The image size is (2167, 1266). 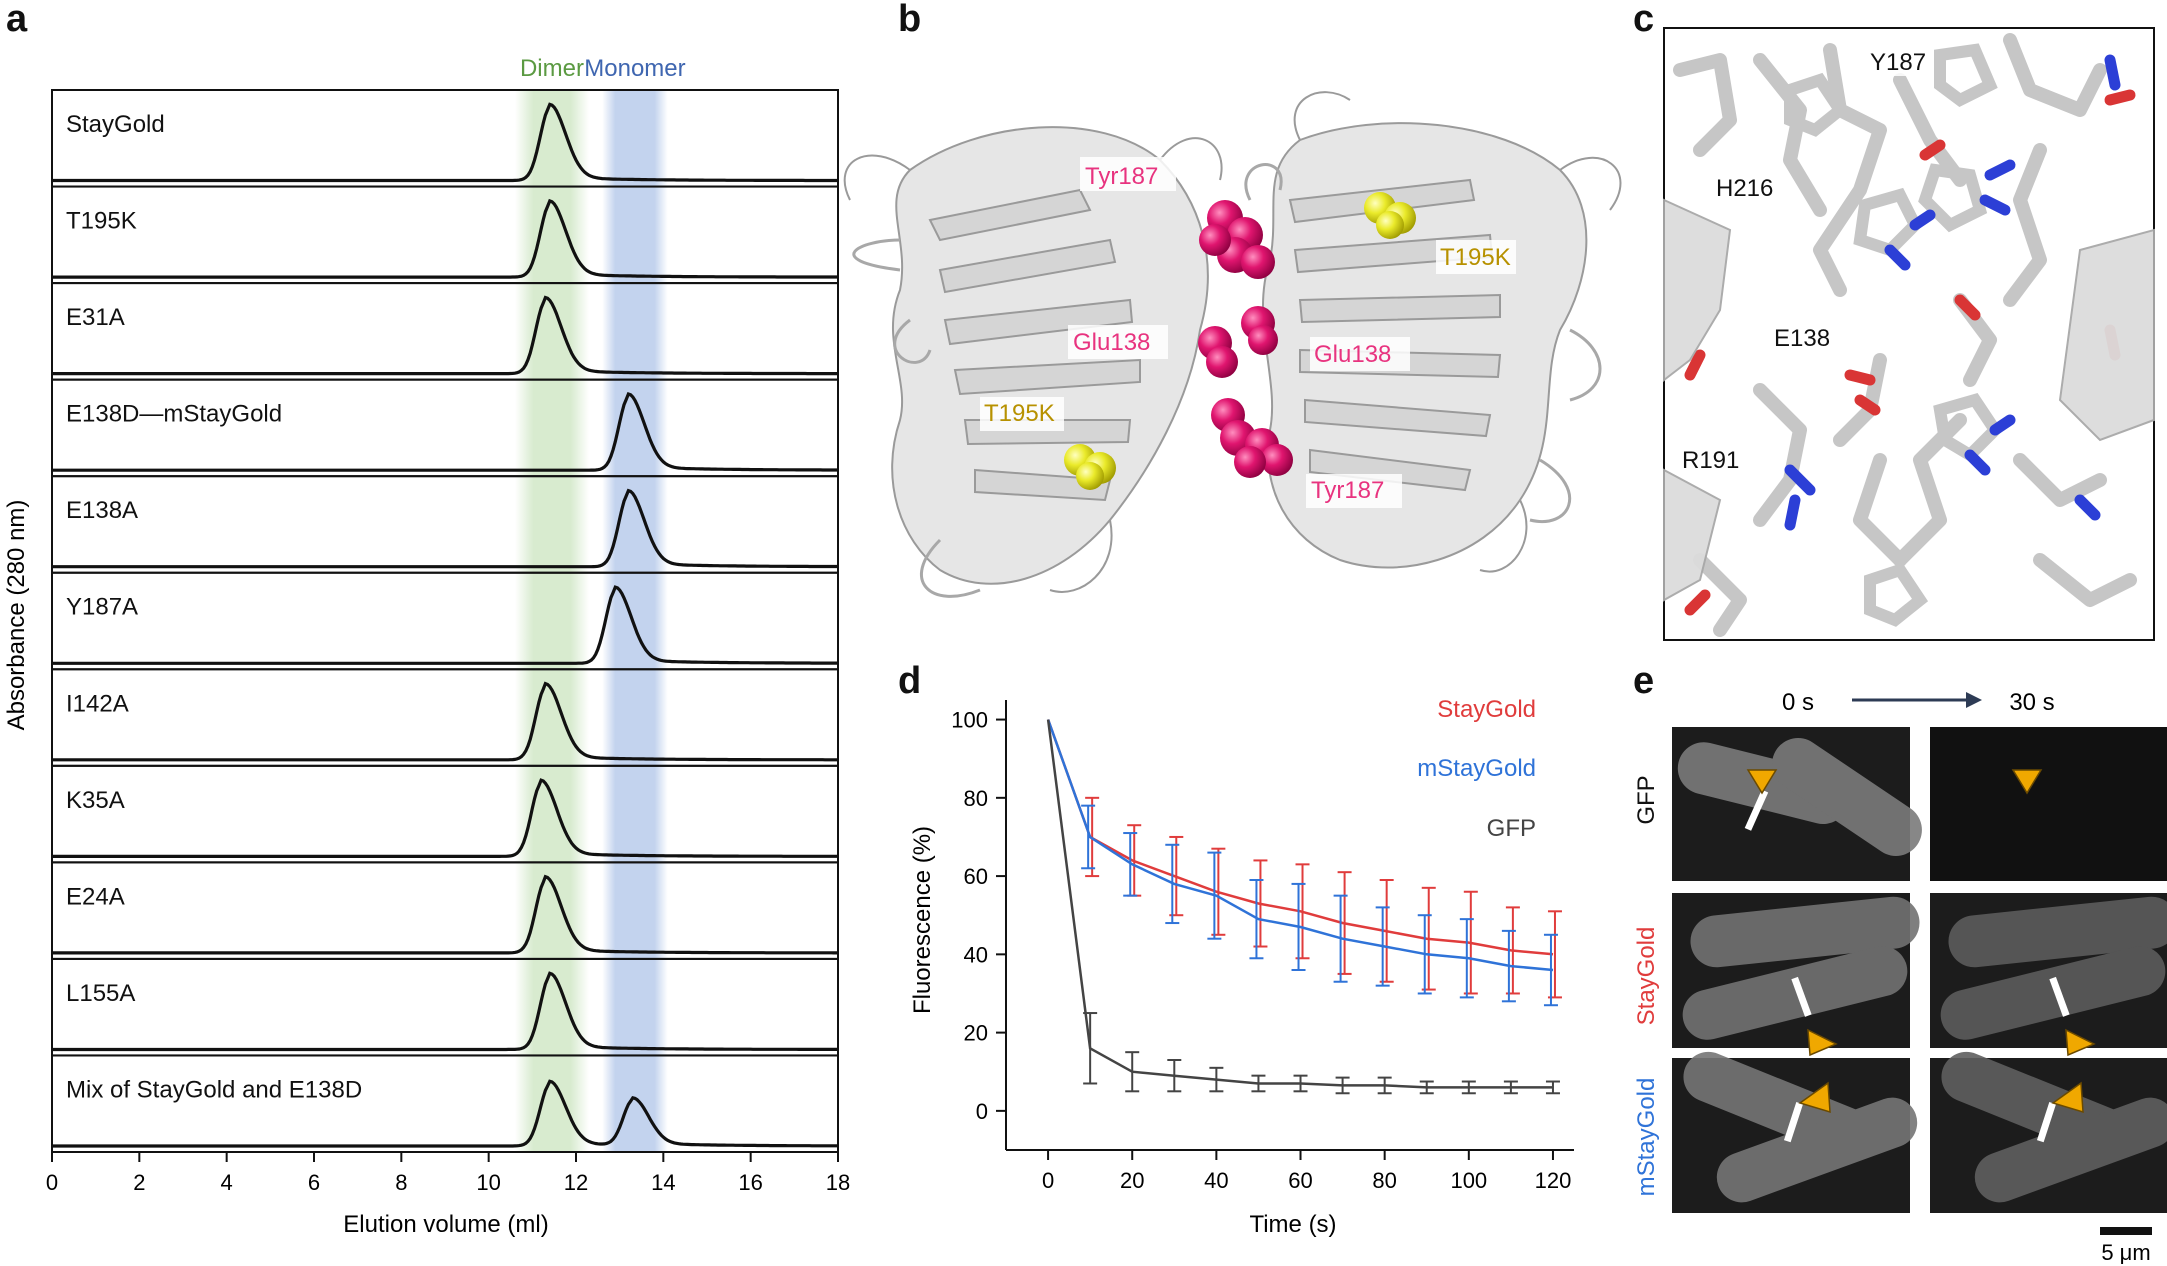 What do you see at coordinates (982, 1111) in the screenshot?
I see `y-tick-label: 0` at bounding box center [982, 1111].